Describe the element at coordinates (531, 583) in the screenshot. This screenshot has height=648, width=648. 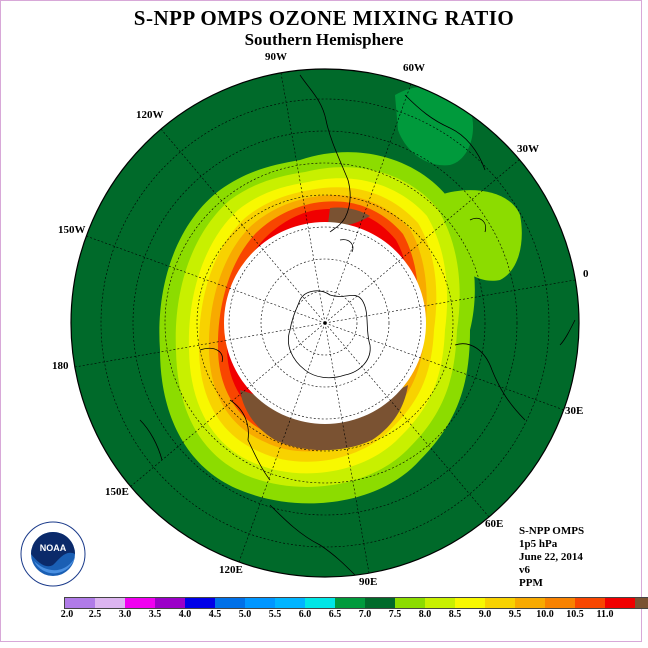
I see `info-units: PPM` at that location.